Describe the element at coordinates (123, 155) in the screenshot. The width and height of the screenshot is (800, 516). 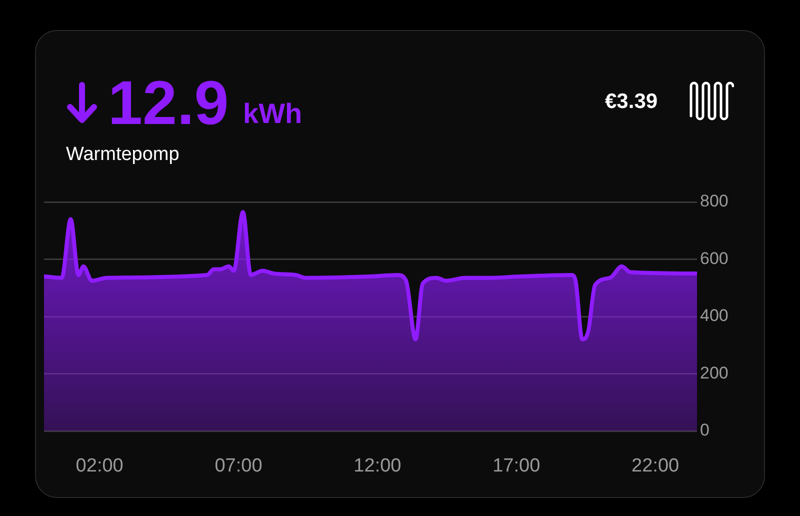
I see `chart-subtitle: Warmtepomp` at that location.